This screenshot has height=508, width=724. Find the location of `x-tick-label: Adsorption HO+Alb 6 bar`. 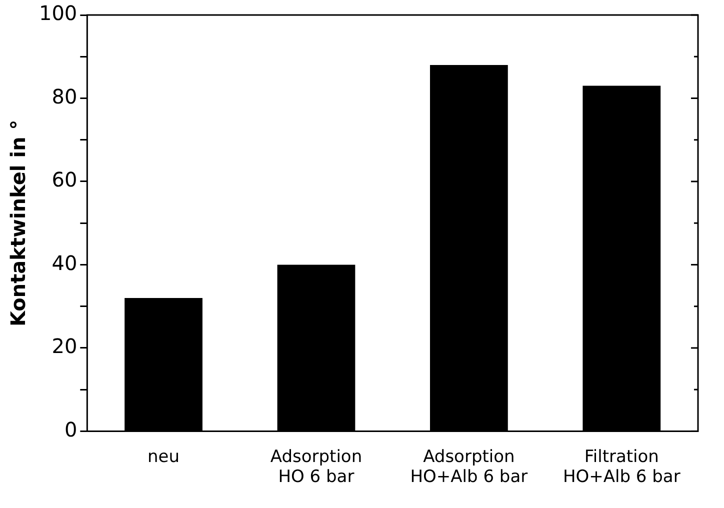

x-tick-label: Adsorption HO+Alb 6 bar is located at coordinates (469, 467).